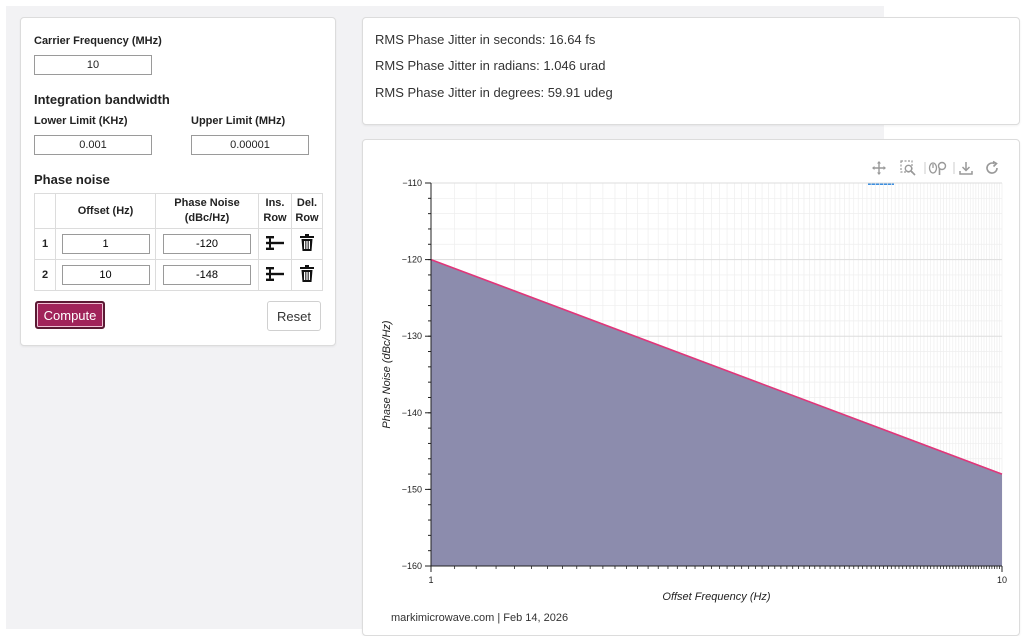  Describe the element at coordinates (412, 566) in the screenshot. I see `y-tick-label: −160` at that location.